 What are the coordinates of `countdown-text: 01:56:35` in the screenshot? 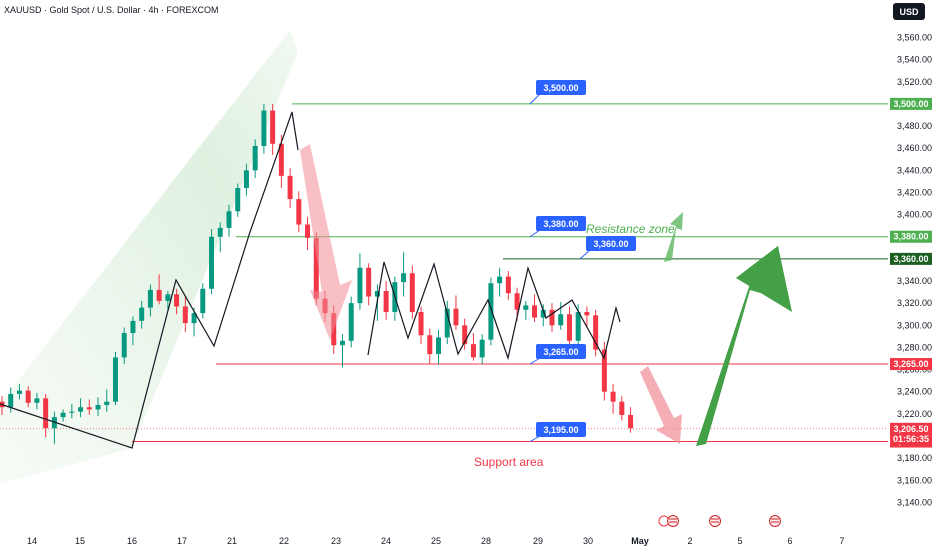 It's located at (911, 439).